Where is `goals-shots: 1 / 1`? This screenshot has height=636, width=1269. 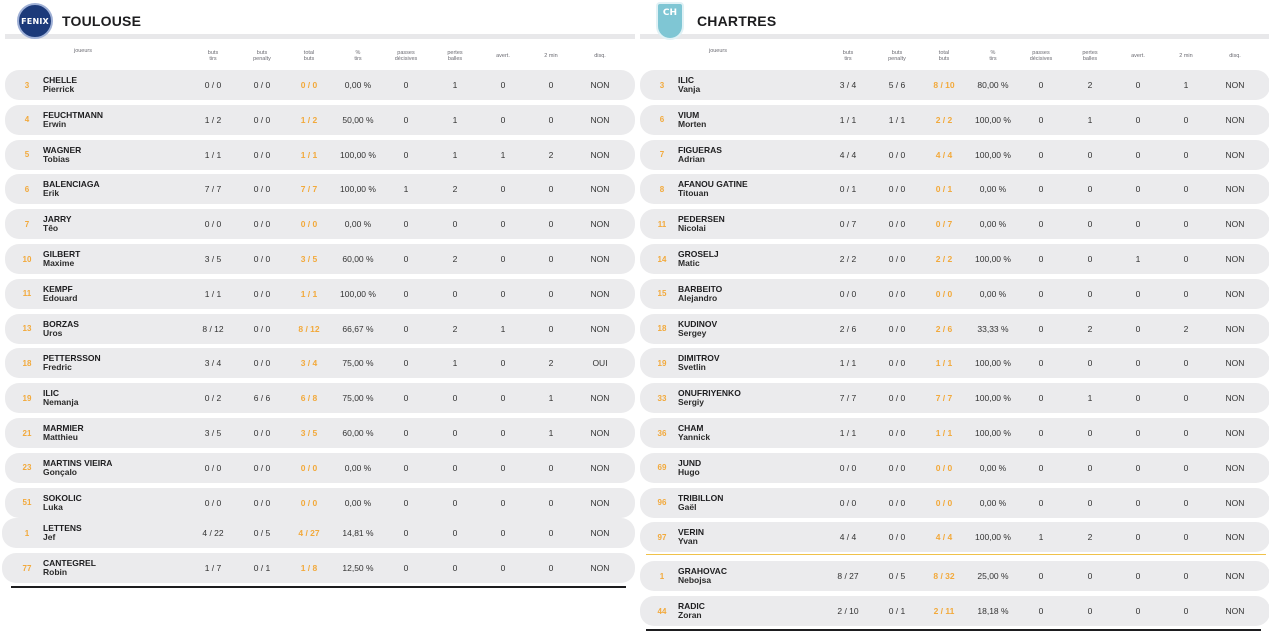
goals-shots: 1 / 1 is located at coordinates (848, 119).